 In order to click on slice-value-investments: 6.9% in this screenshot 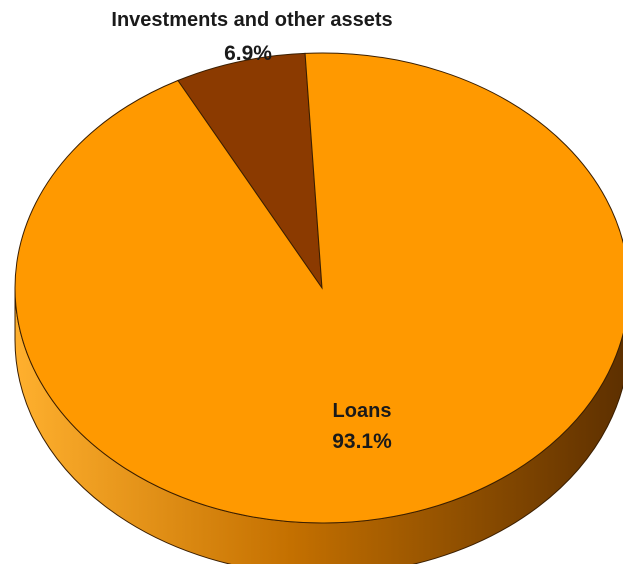, I will do `click(248, 53)`.